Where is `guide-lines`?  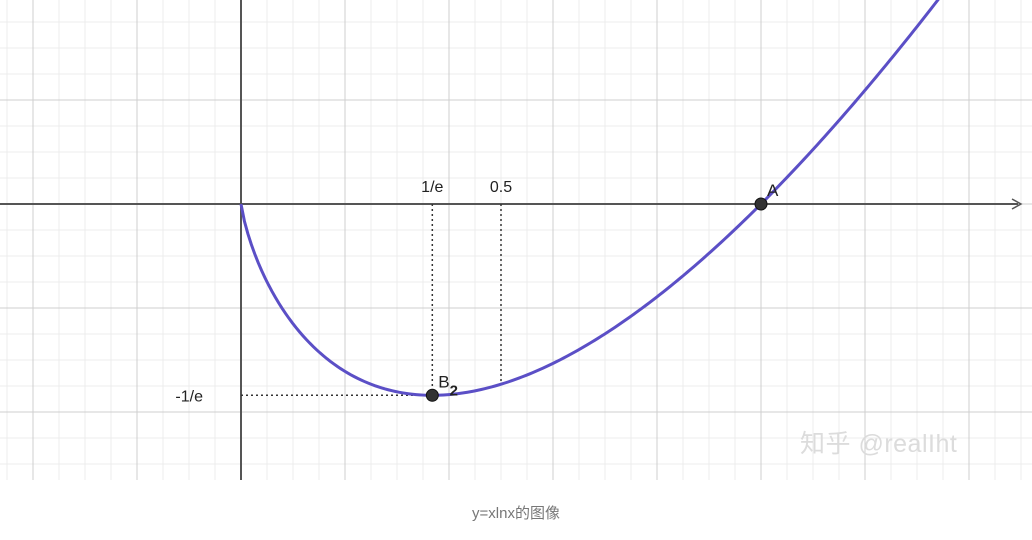 guide-lines is located at coordinates (371, 300).